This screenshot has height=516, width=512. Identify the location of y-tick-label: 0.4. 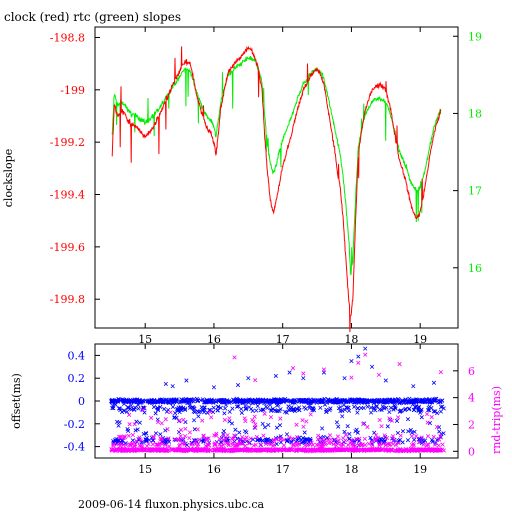
(77, 355).